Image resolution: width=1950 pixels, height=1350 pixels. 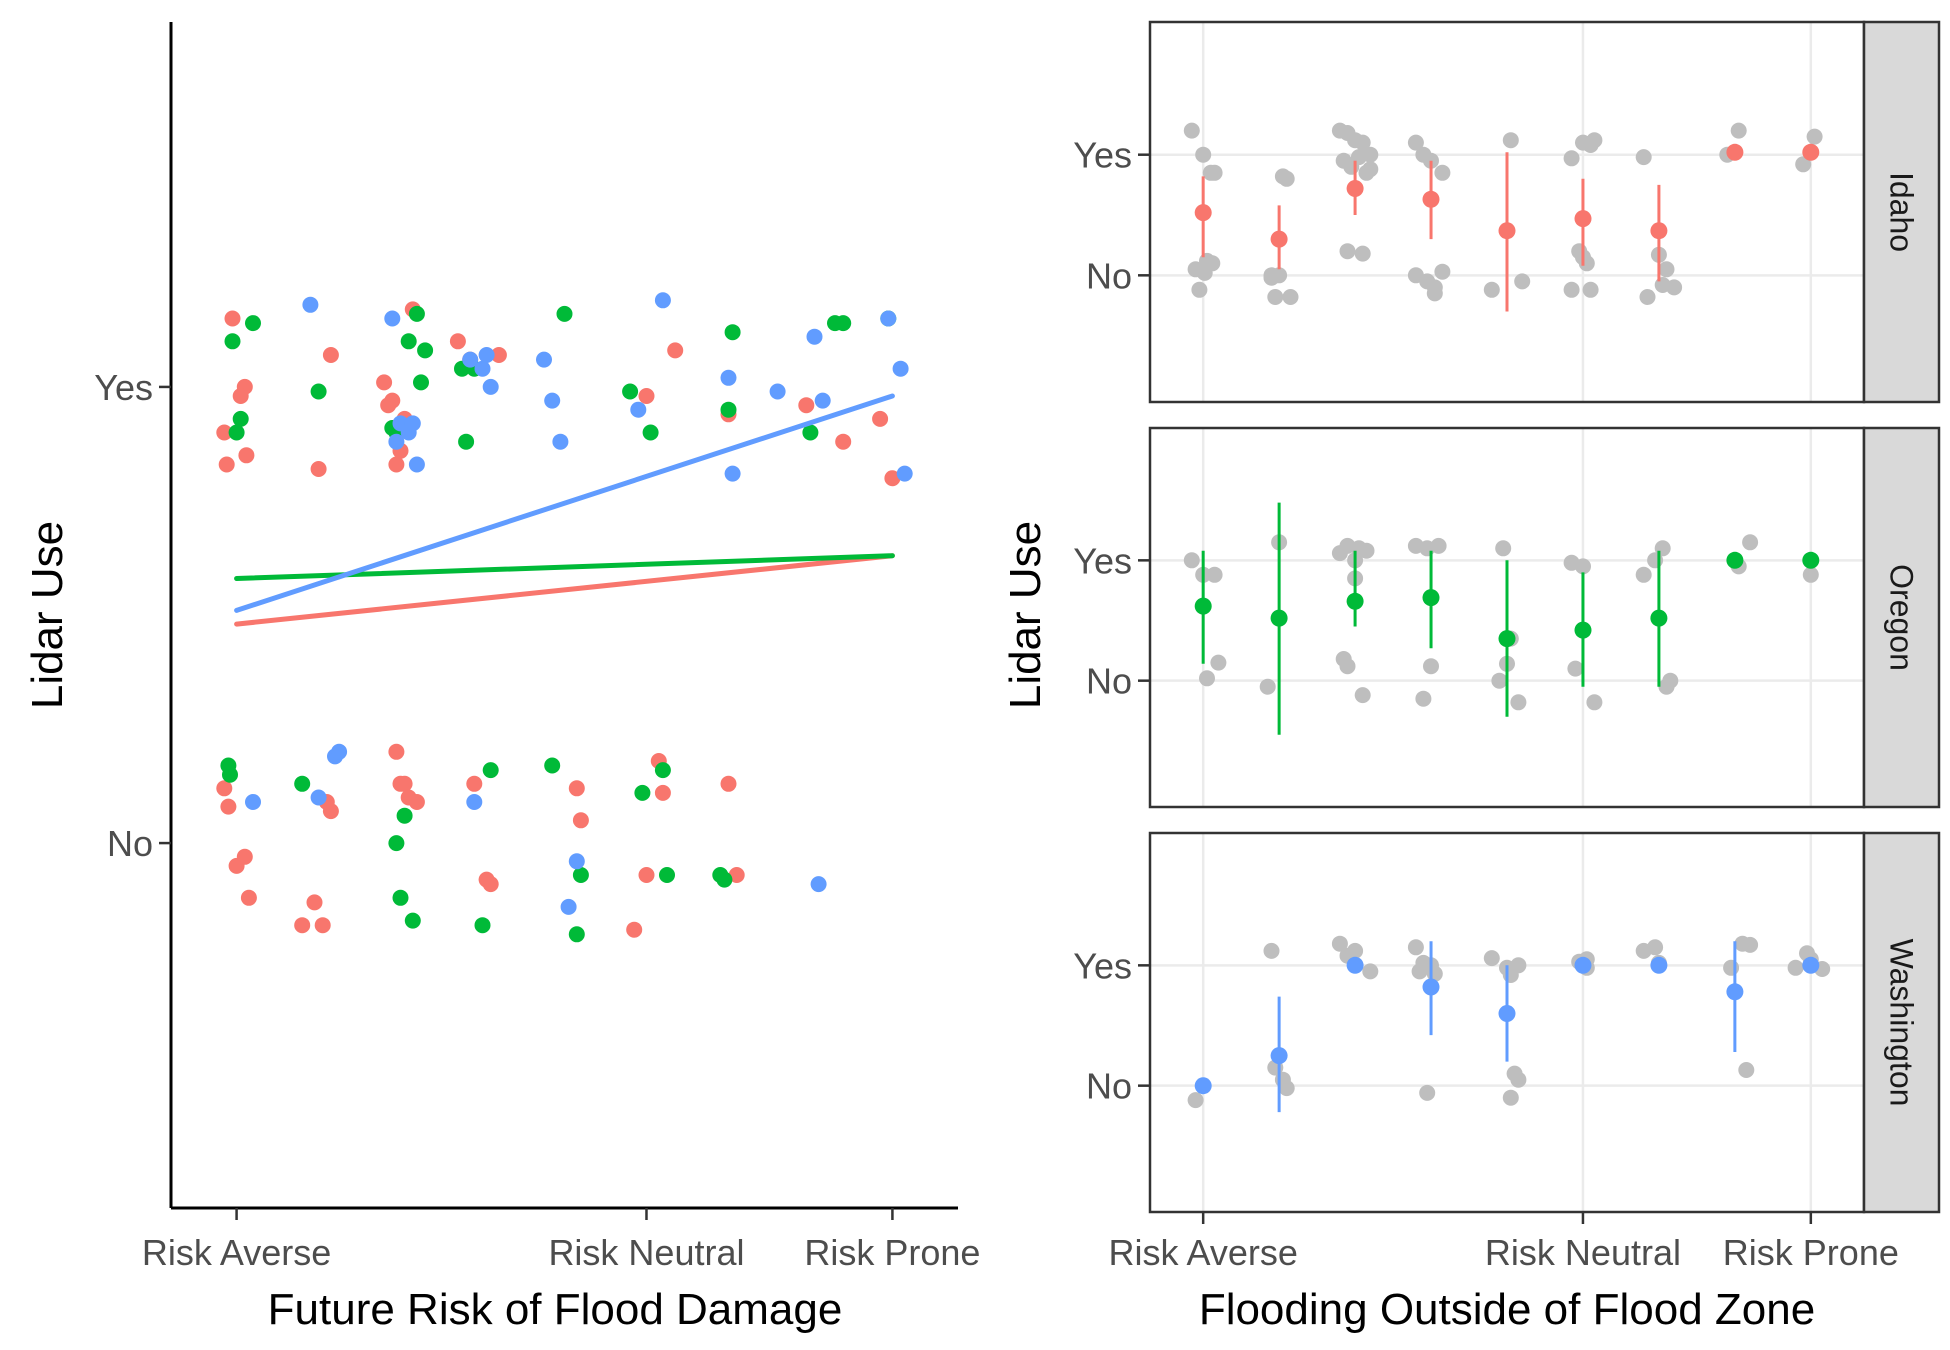 I want to click on right-x-tick-label: Risk Prone, so click(x=1811, y=1252).